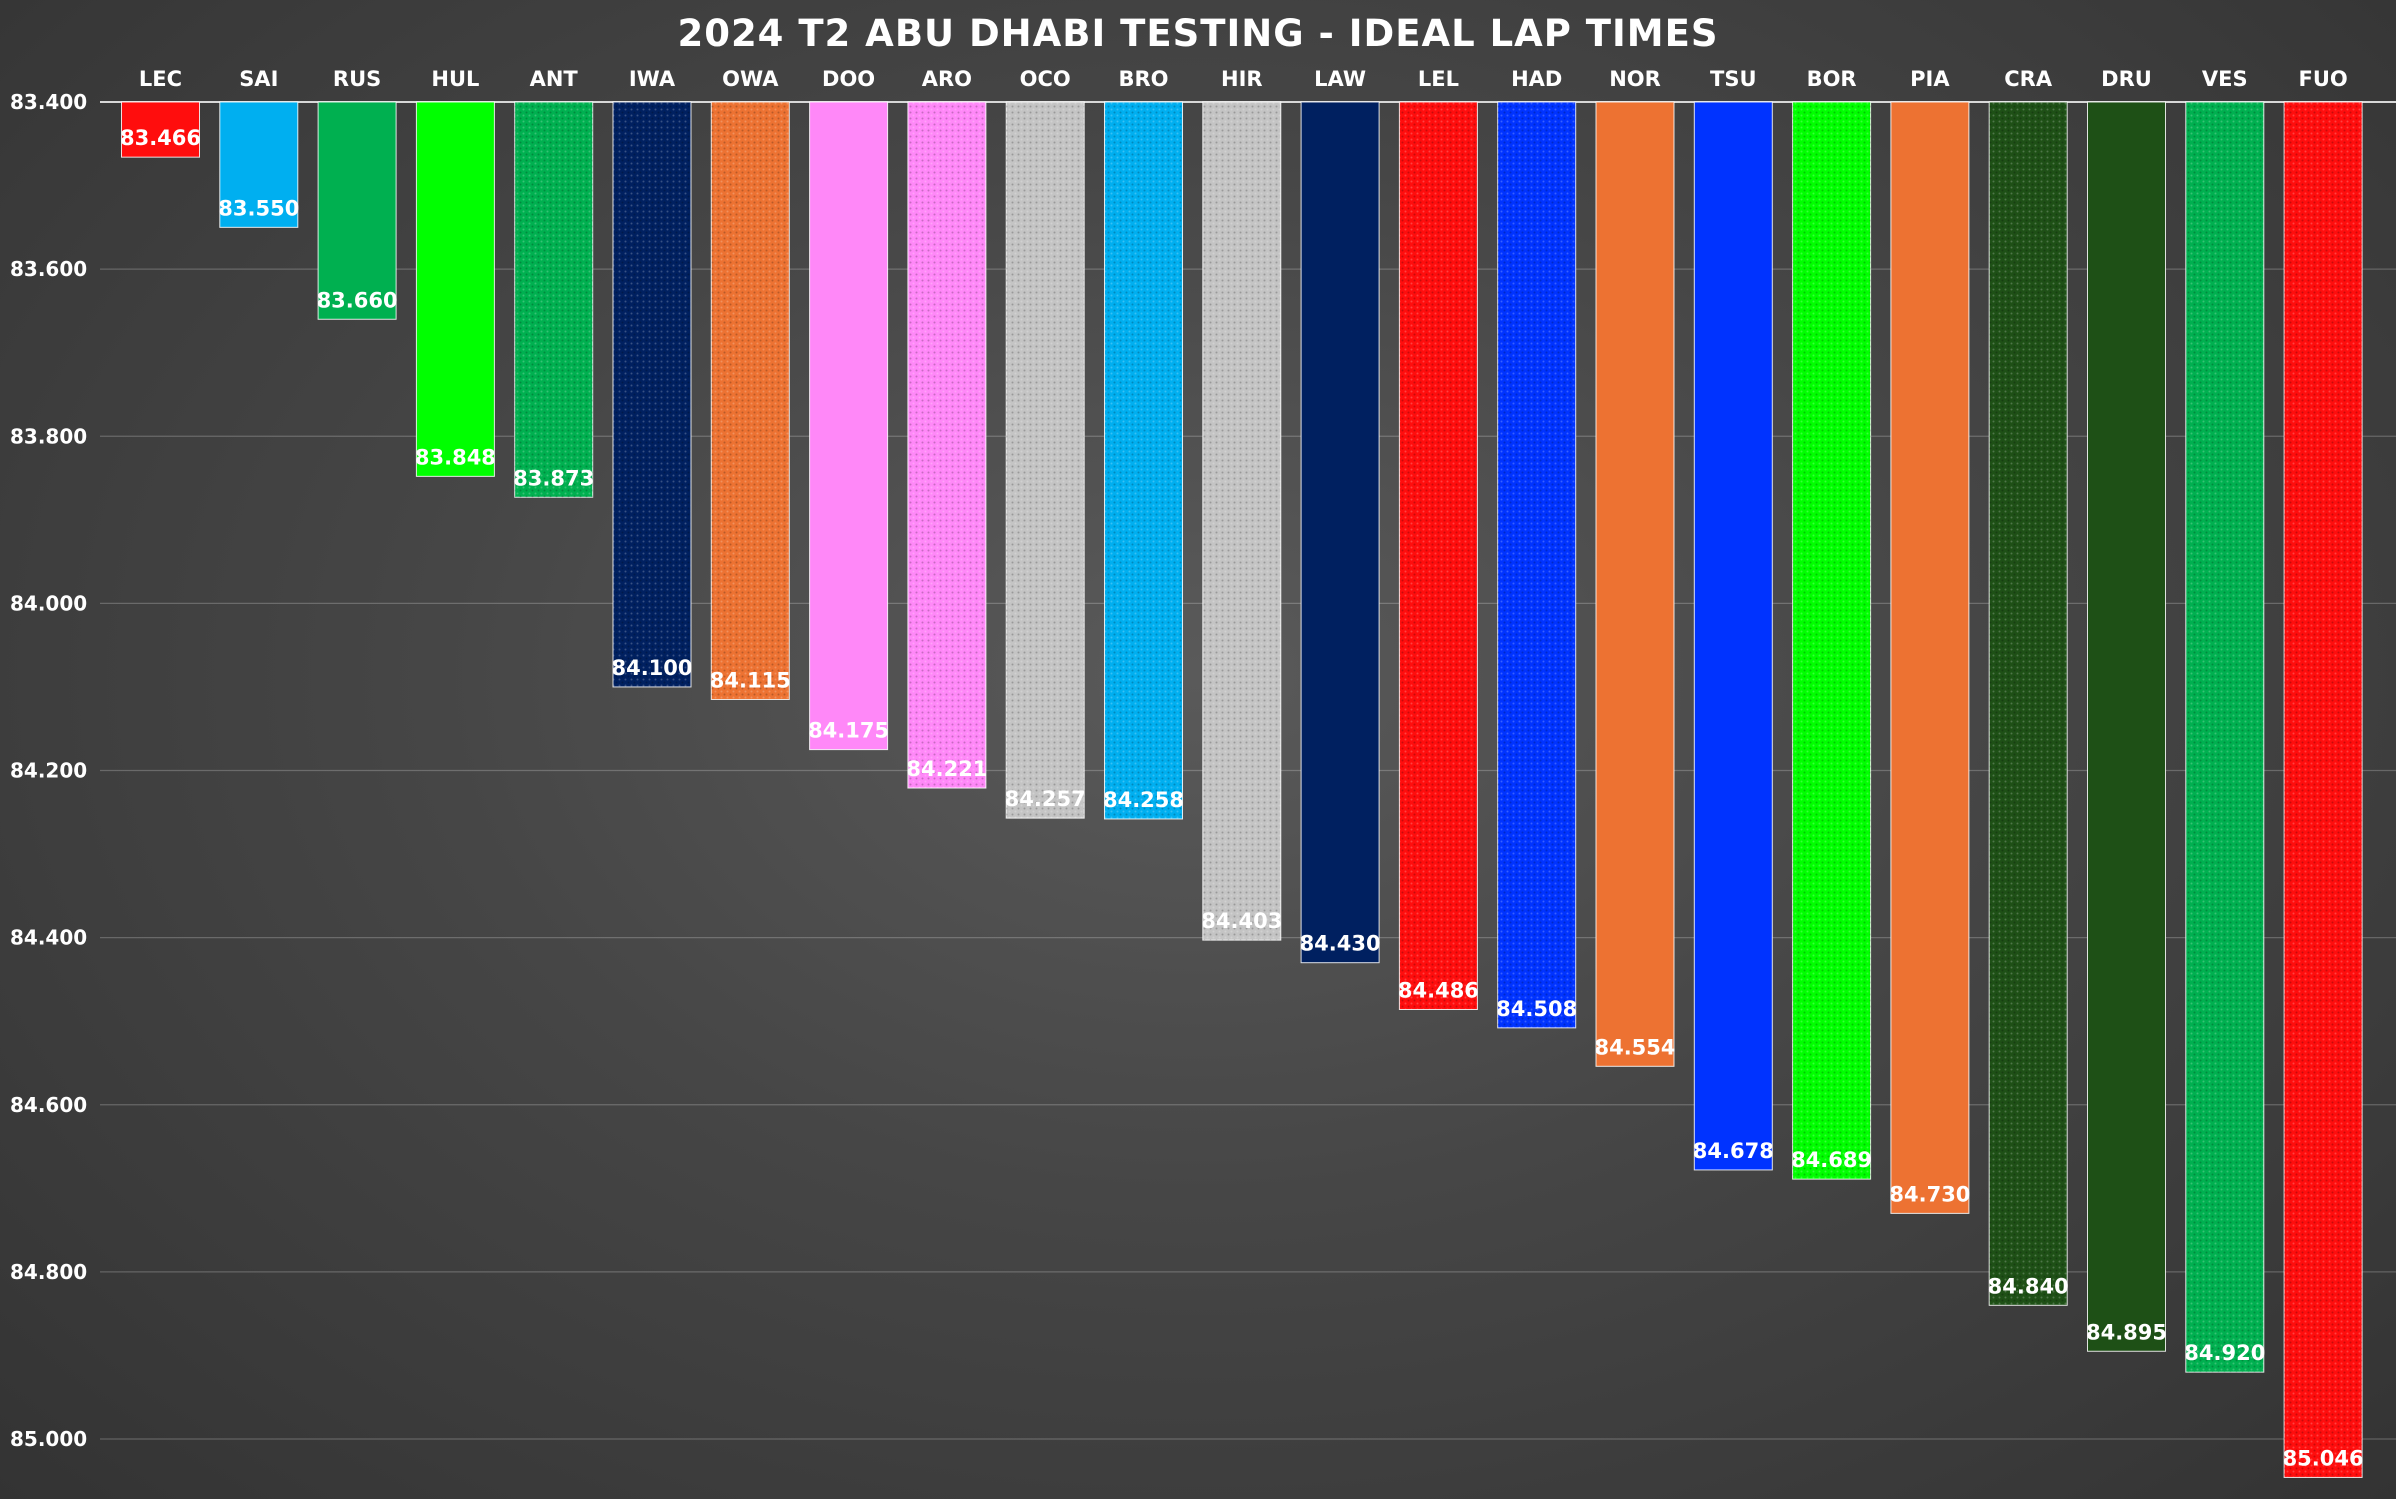  What do you see at coordinates (651, 668) in the screenshot?
I see `data-label: 84.100` at bounding box center [651, 668].